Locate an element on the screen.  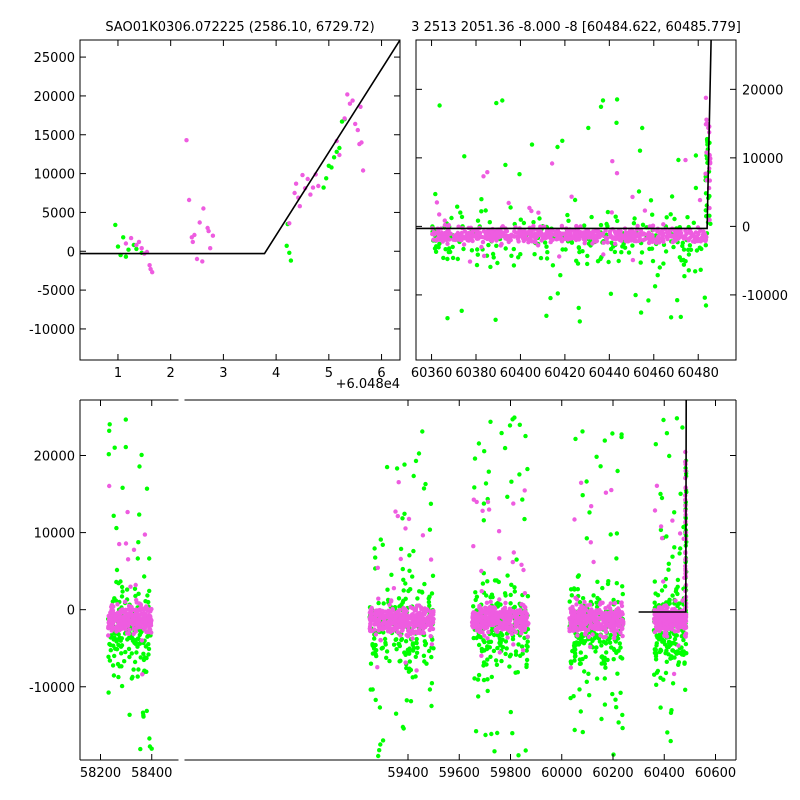
x-tick-label: 59800 is located at coordinates (510, 773).